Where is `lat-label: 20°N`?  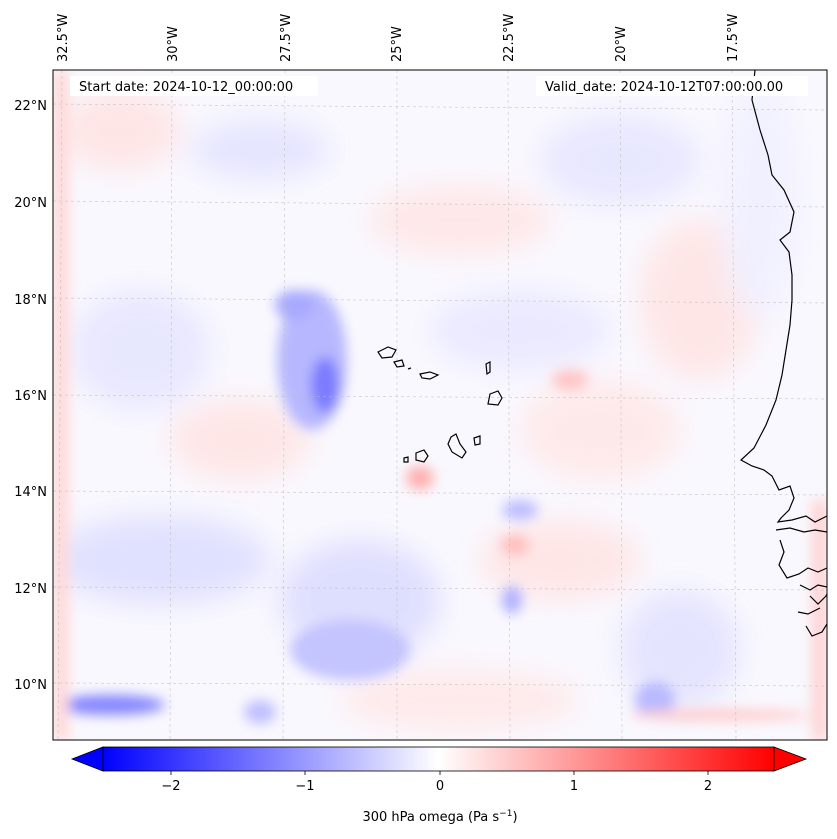 lat-label: 20°N is located at coordinates (30, 203).